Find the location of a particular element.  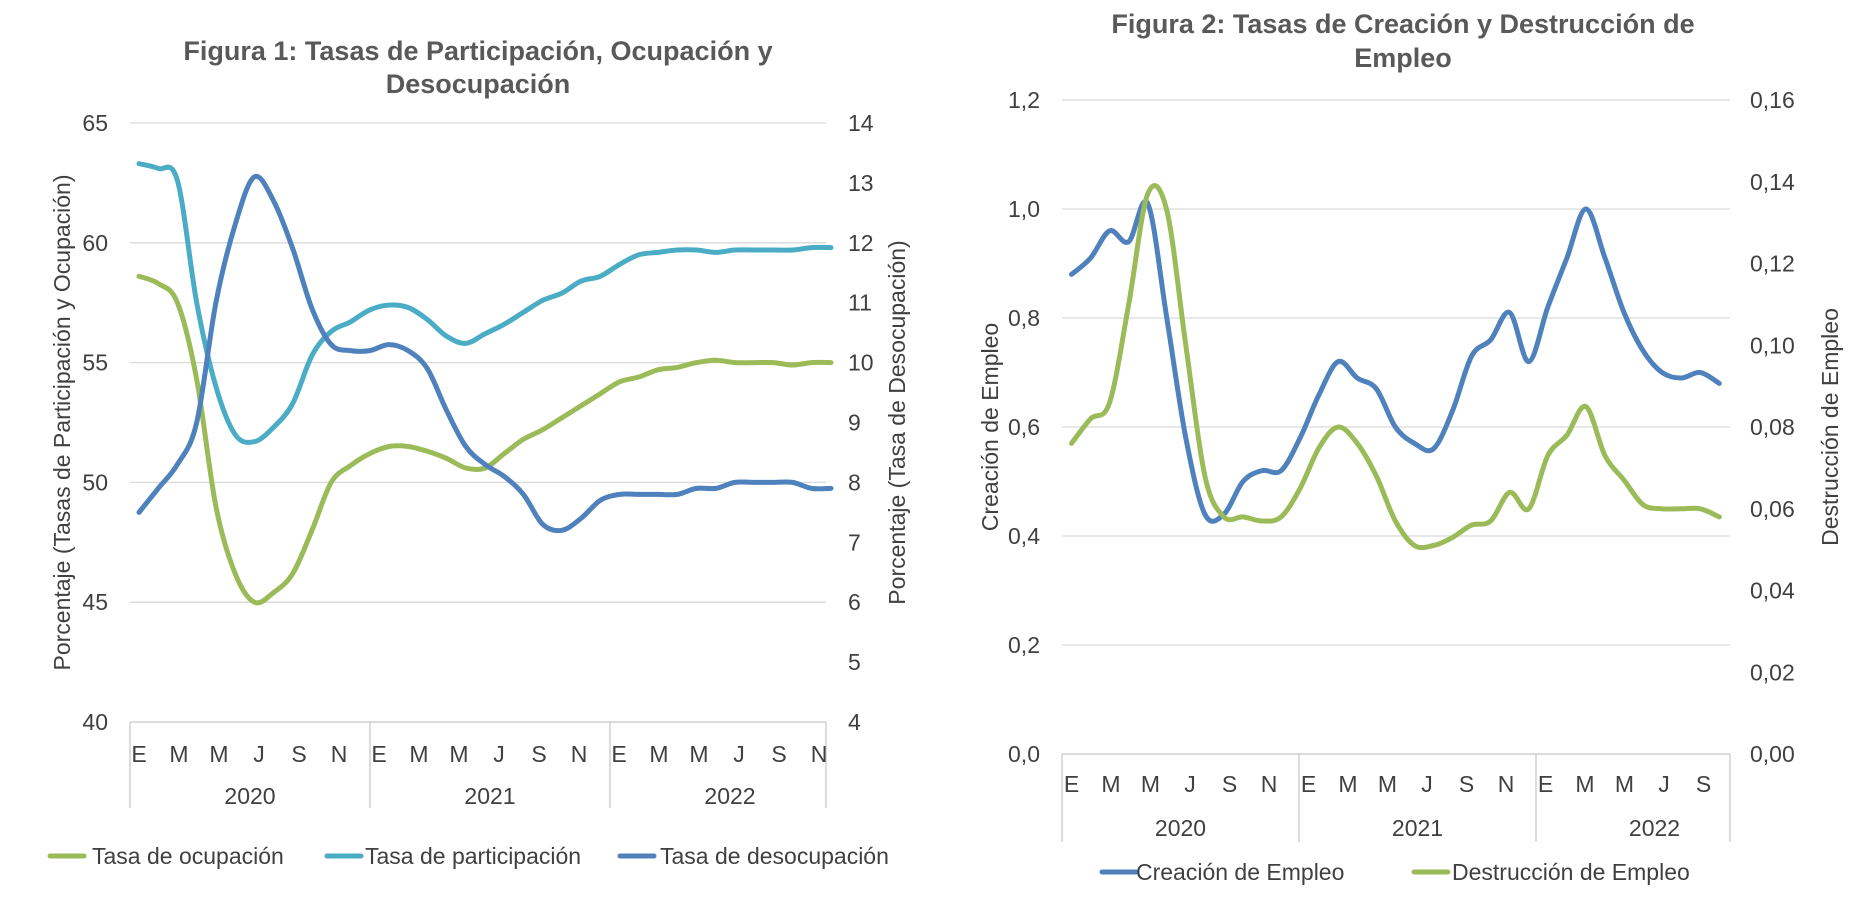

legend-label: Tasa de desocupación is located at coordinates (774, 856).